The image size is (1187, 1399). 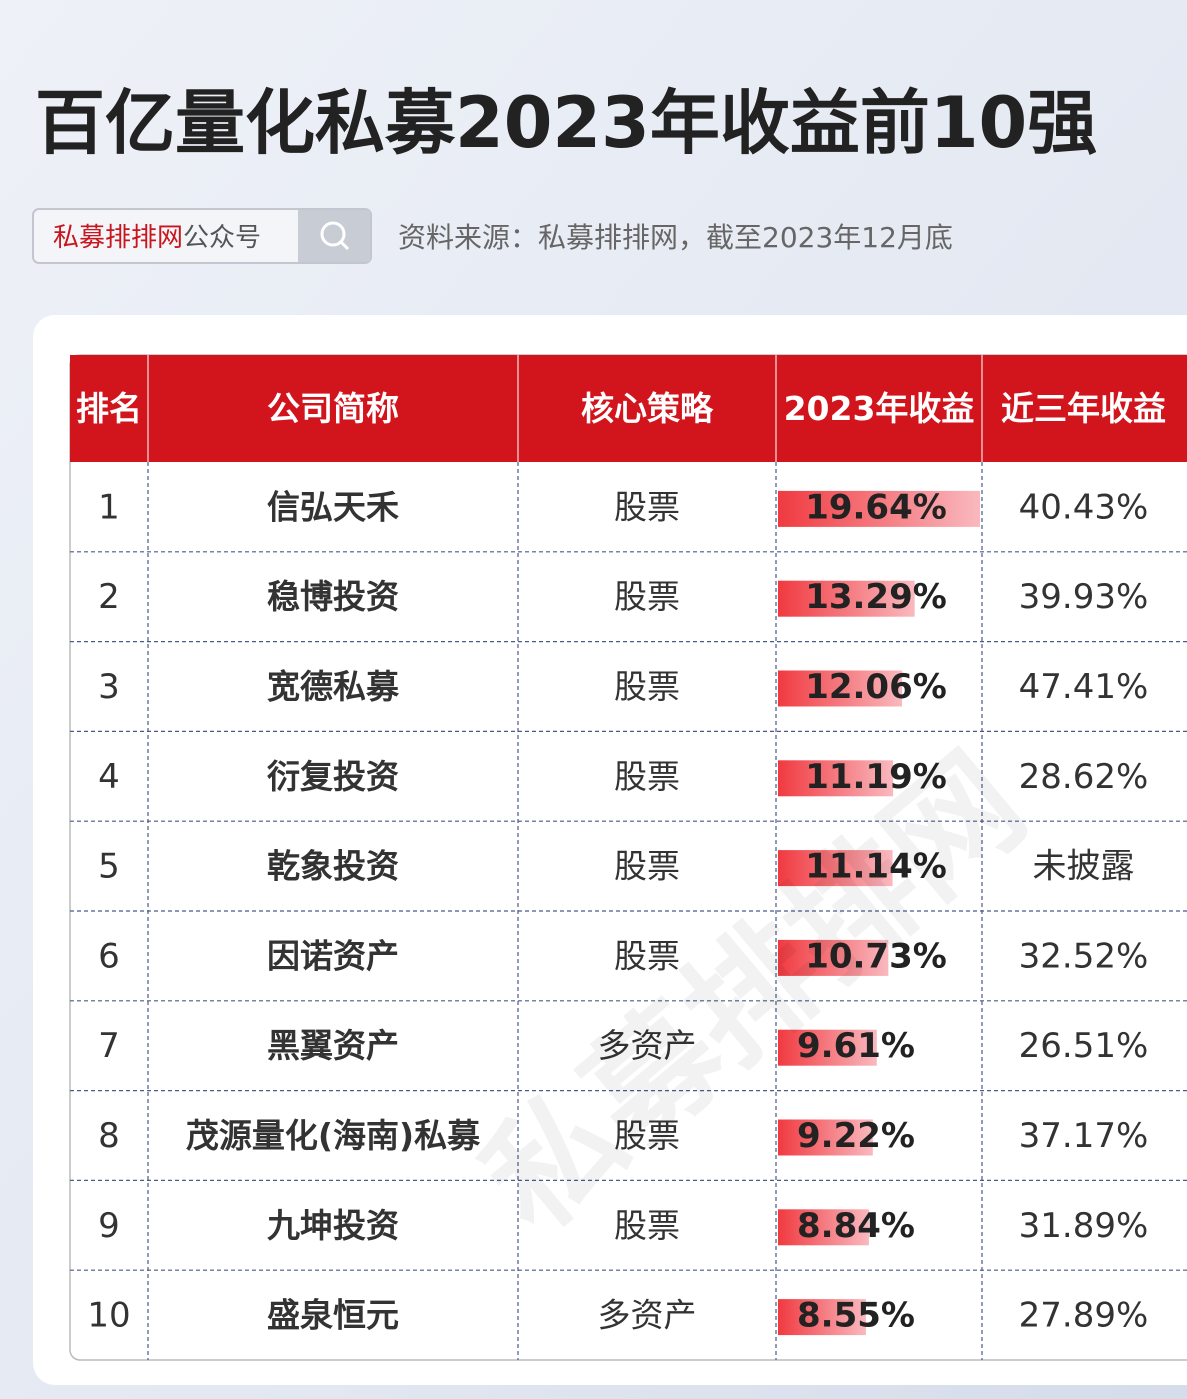 What do you see at coordinates (108, 1316) in the screenshot?
I see `rank: 10` at bounding box center [108, 1316].